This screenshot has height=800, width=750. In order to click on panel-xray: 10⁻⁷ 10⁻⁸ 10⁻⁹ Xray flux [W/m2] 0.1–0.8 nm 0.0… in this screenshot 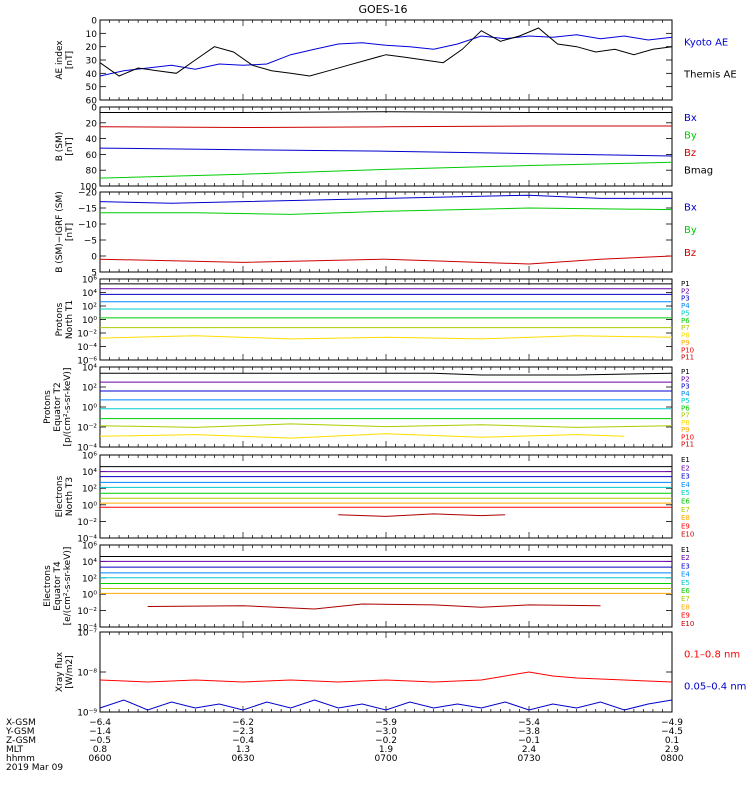, I will do `click(400, 674)`.